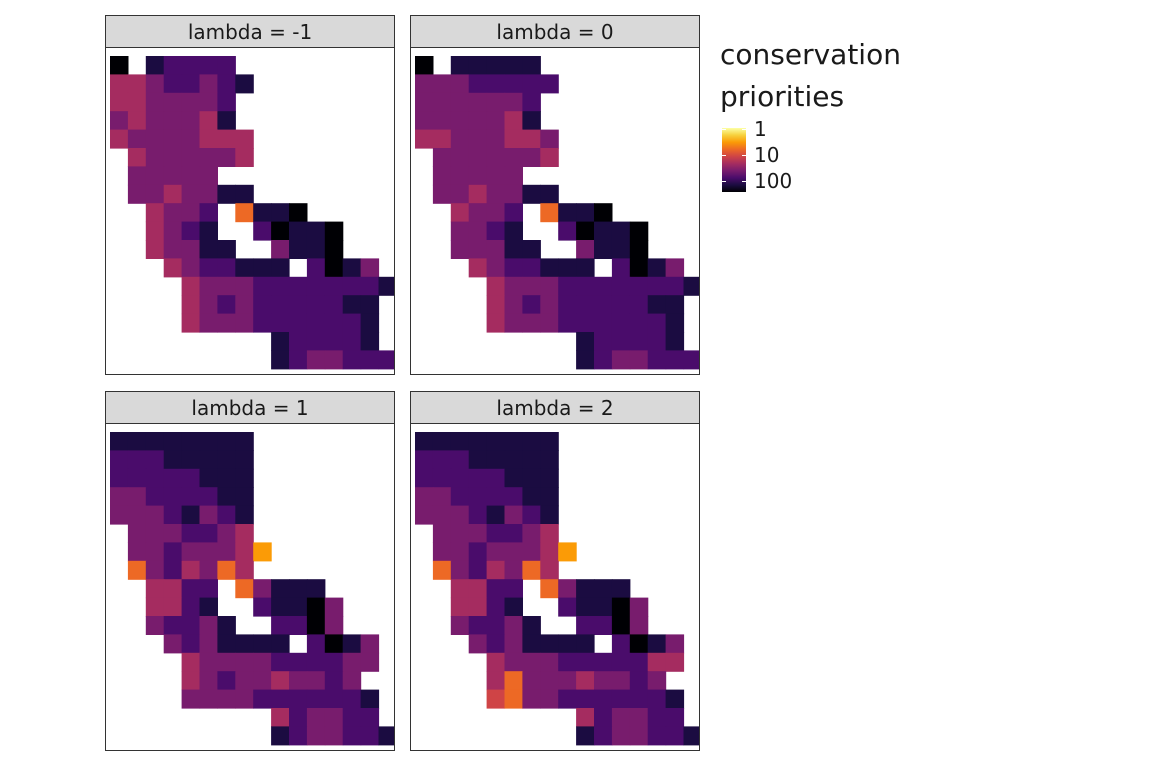 The image size is (1152, 768). I want to click on facet-panel-1: lambda = -1, so click(250, 195).